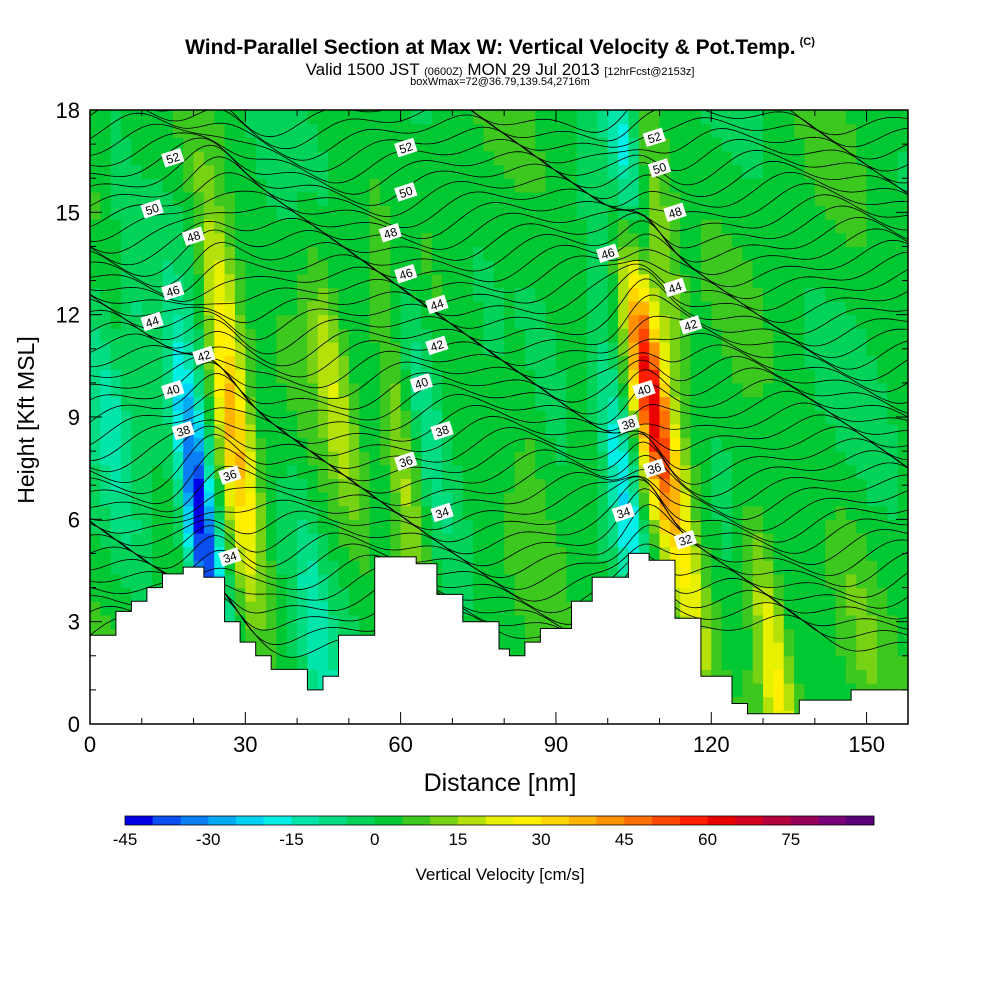  I want to click on subtitle-date: MON 29 Jul 2013, so click(533, 69).